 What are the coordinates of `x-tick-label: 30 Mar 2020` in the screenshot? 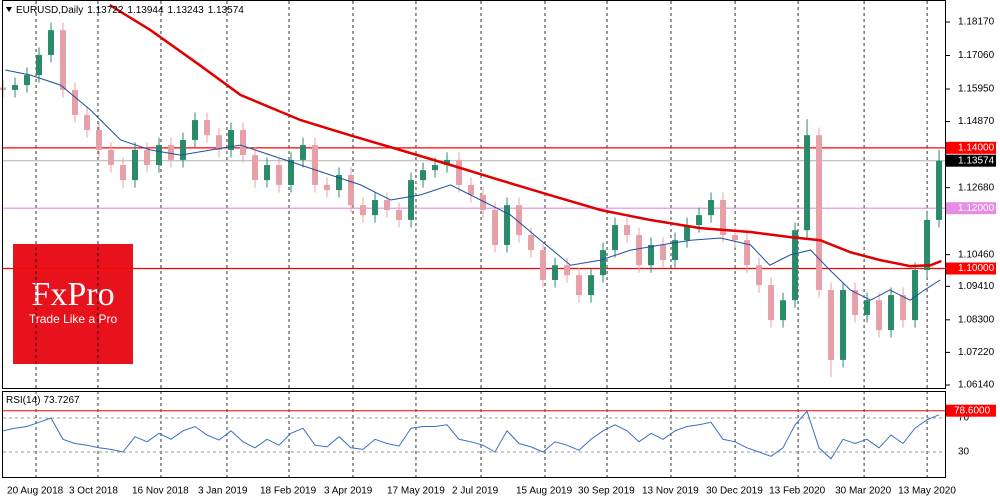 It's located at (863, 491).